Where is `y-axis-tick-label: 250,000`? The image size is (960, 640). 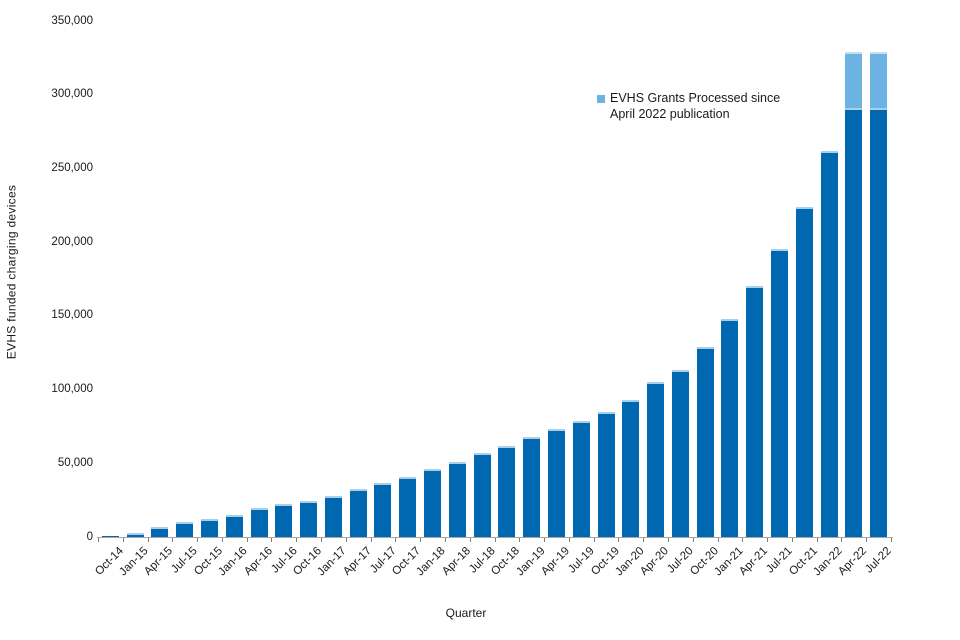
y-axis-tick-label: 250,000 is located at coordinates (72, 167).